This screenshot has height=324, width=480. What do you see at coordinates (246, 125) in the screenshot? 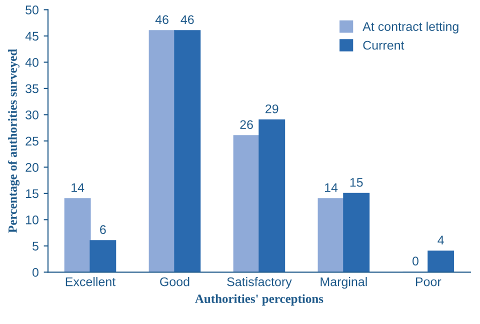
I see `data-label: 26` at bounding box center [246, 125].